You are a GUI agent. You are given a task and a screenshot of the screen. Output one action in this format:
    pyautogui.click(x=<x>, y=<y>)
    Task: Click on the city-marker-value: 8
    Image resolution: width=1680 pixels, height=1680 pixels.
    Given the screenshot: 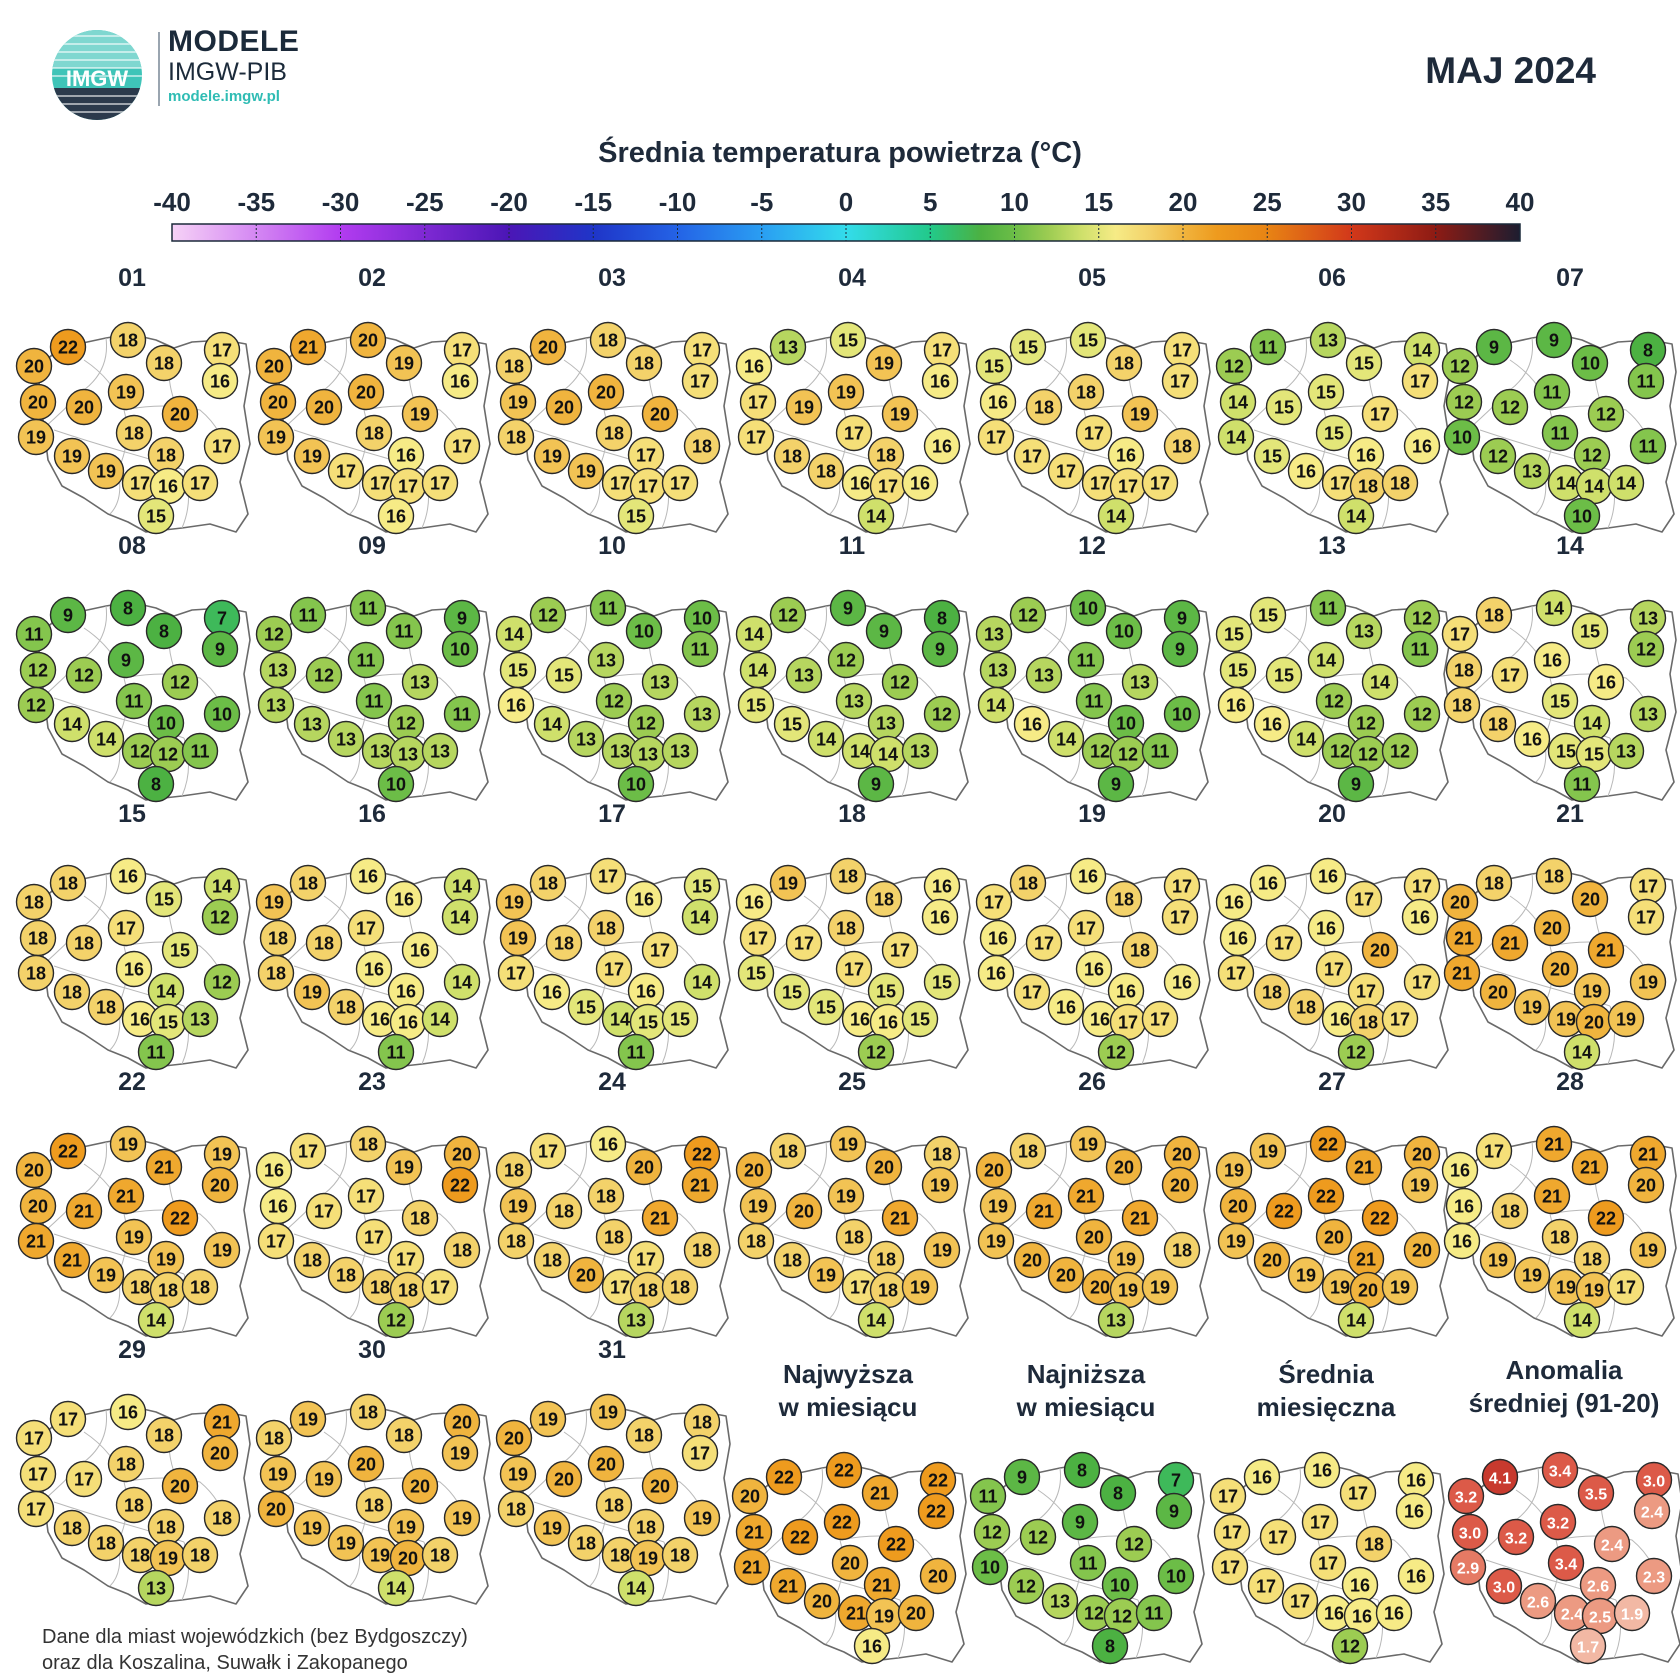 What is the action you would take?
    pyautogui.click(x=1082, y=1471)
    